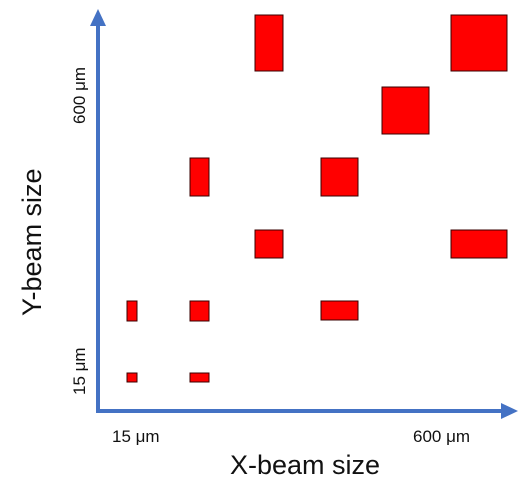 This screenshot has height=484, width=518. What do you see at coordinates (441, 436) in the screenshot?
I see `x-max-label: 600 μm` at bounding box center [441, 436].